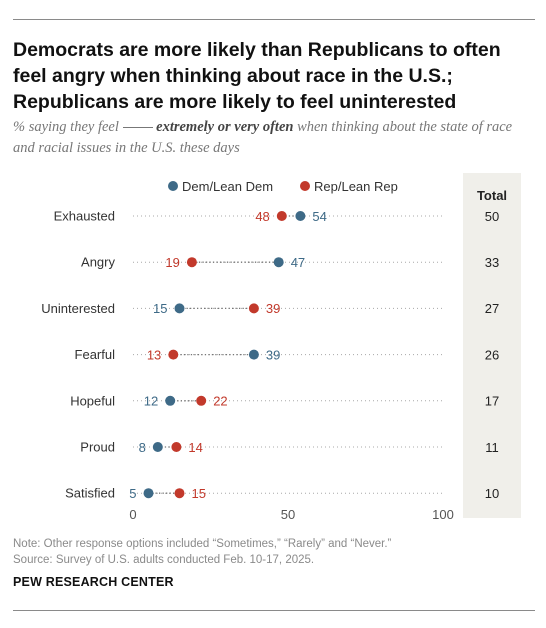 Image resolution: width=546 pixels, height=628 pixels. What do you see at coordinates (356, 186) in the screenshot?
I see `legend-rep-label: Rep/Lean Rep` at bounding box center [356, 186].